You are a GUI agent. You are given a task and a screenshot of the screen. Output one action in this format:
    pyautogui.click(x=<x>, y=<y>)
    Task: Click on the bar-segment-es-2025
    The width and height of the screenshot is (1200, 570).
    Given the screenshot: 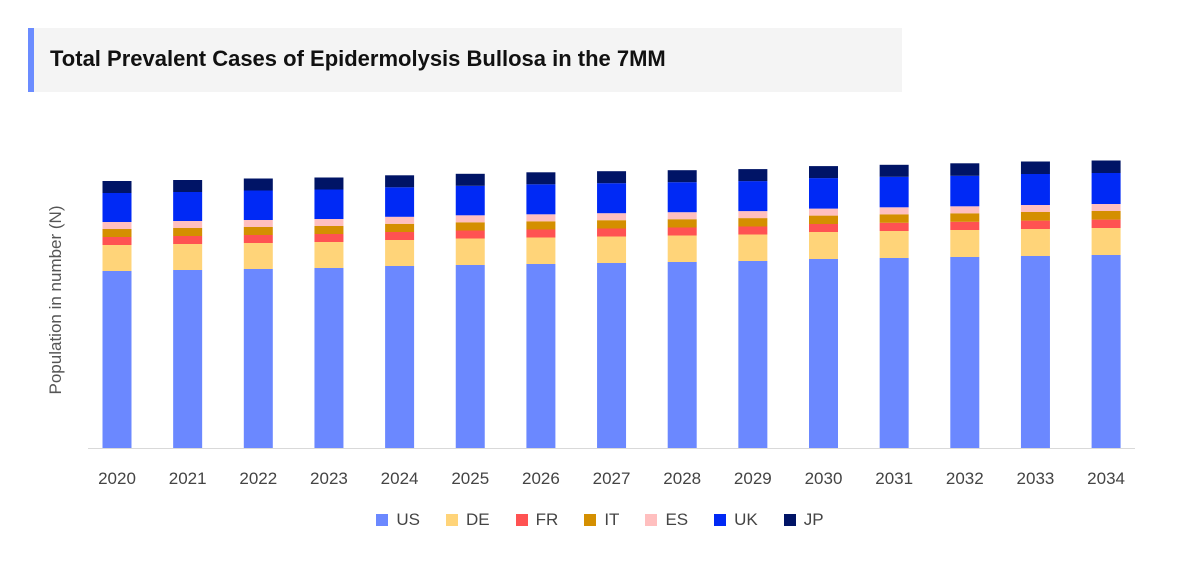 What is the action you would take?
    pyautogui.click(x=470, y=219)
    